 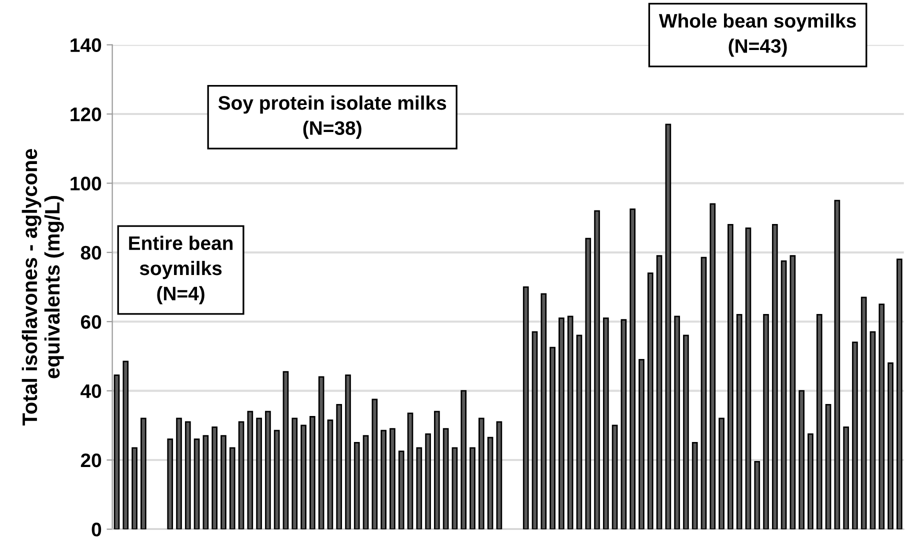 What do you see at coordinates (181, 270) in the screenshot?
I see `annotation: Entire bean soymilks (N=4)` at bounding box center [181, 270].